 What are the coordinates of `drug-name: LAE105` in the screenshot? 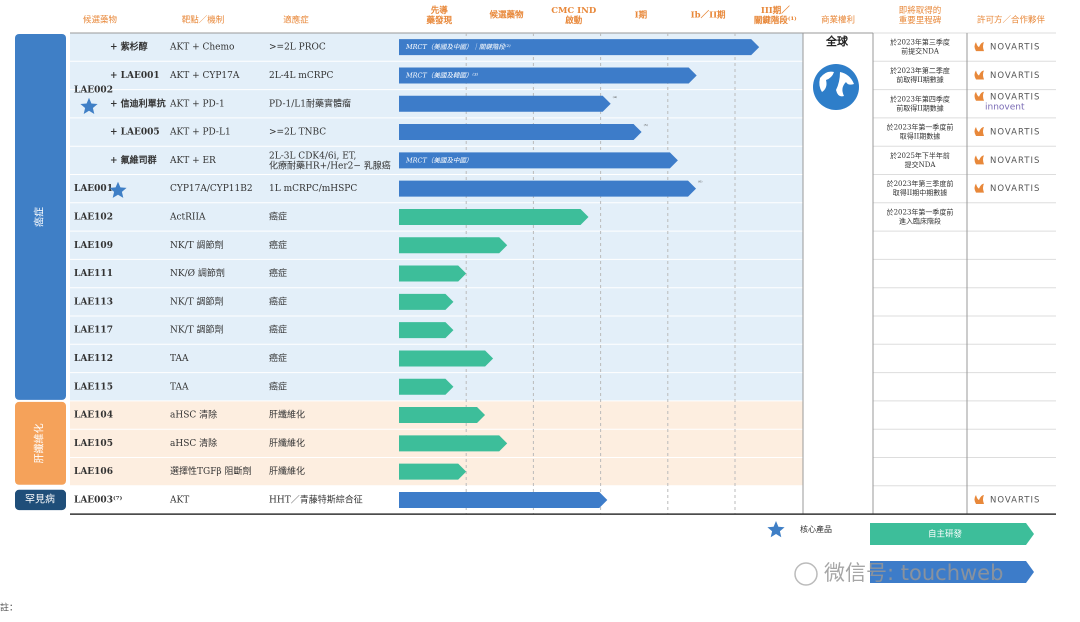 It's located at (93, 444).